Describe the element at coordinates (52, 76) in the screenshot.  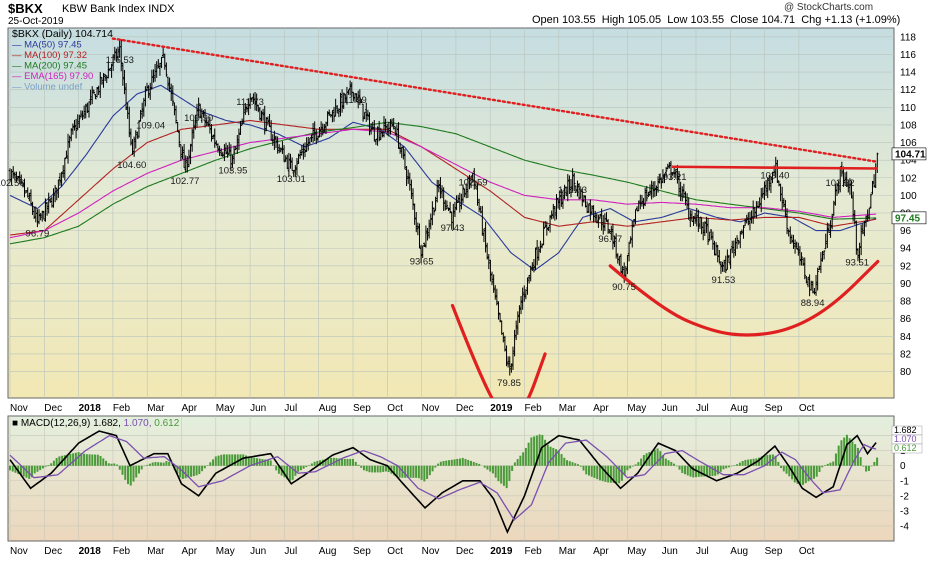
I see `legend-entry: — EMA(165) 97.90` at that location.